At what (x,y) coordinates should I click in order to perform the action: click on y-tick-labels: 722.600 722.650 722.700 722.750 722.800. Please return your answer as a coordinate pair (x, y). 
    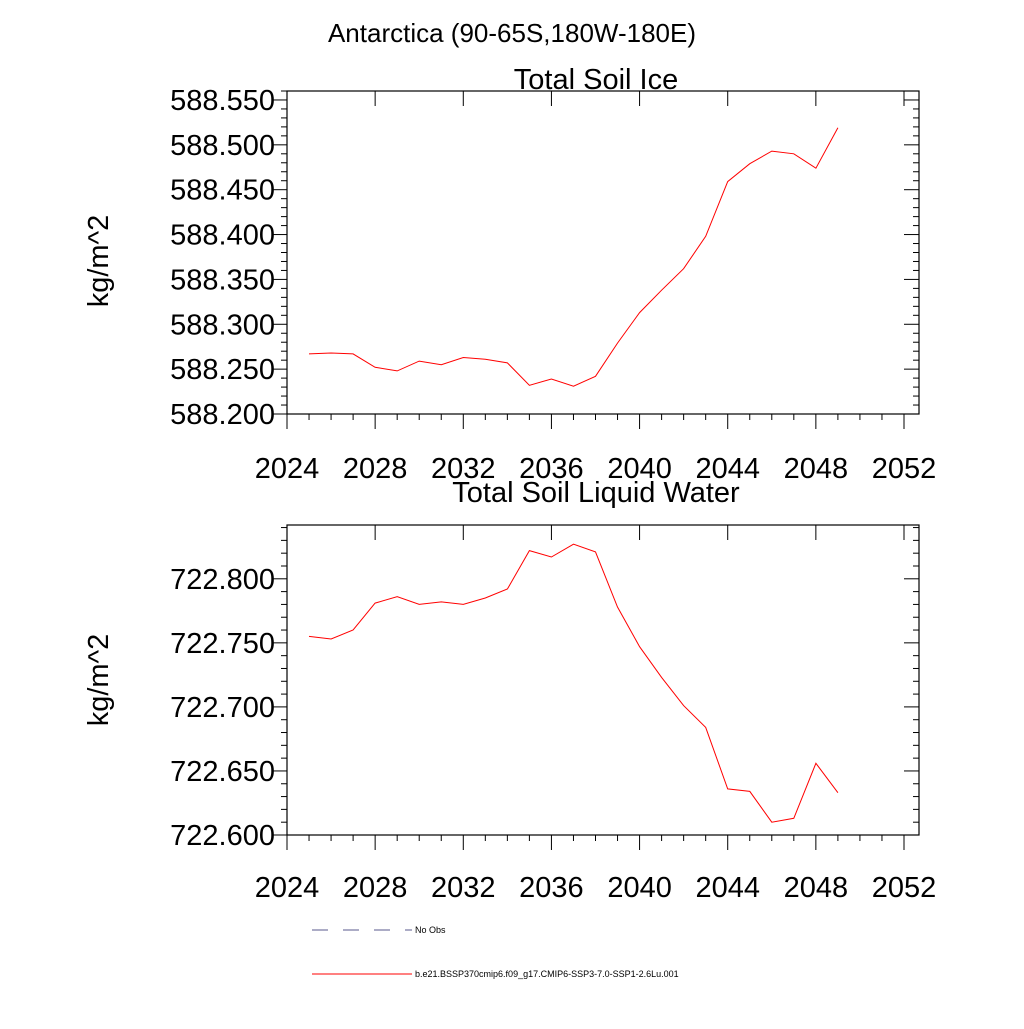
    Looking at the image, I should click on (222, 708).